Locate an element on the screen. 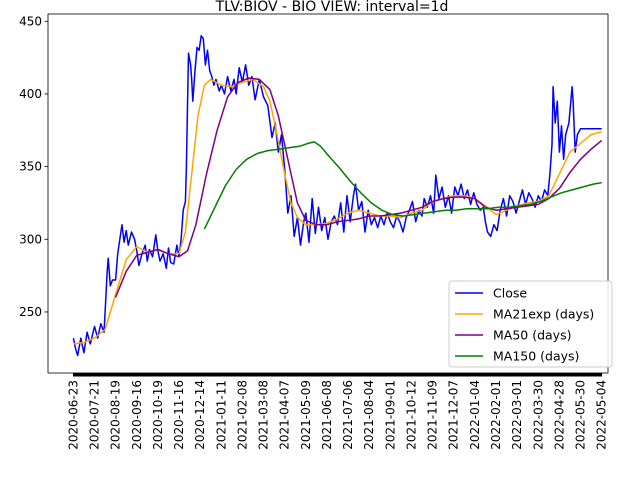  legend-label: MA150 (days) is located at coordinates (536, 356).